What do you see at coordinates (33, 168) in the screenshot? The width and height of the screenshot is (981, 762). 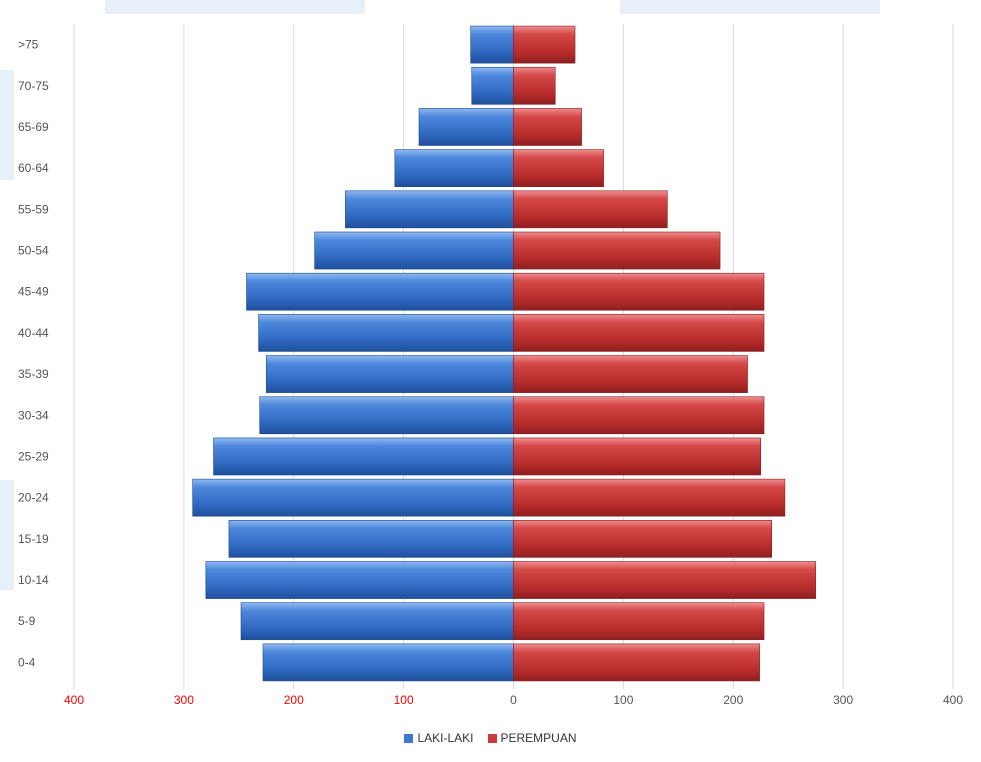 I see `y-category-label: 60-64` at bounding box center [33, 168].